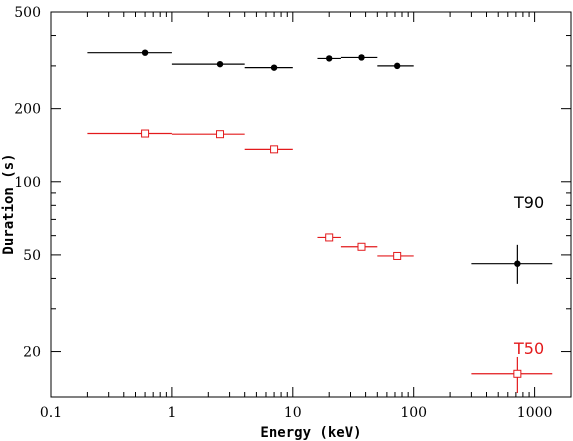 This screenshot has width=573, height=441. I want to click on x-tick-label: 100, so click(413, 413).